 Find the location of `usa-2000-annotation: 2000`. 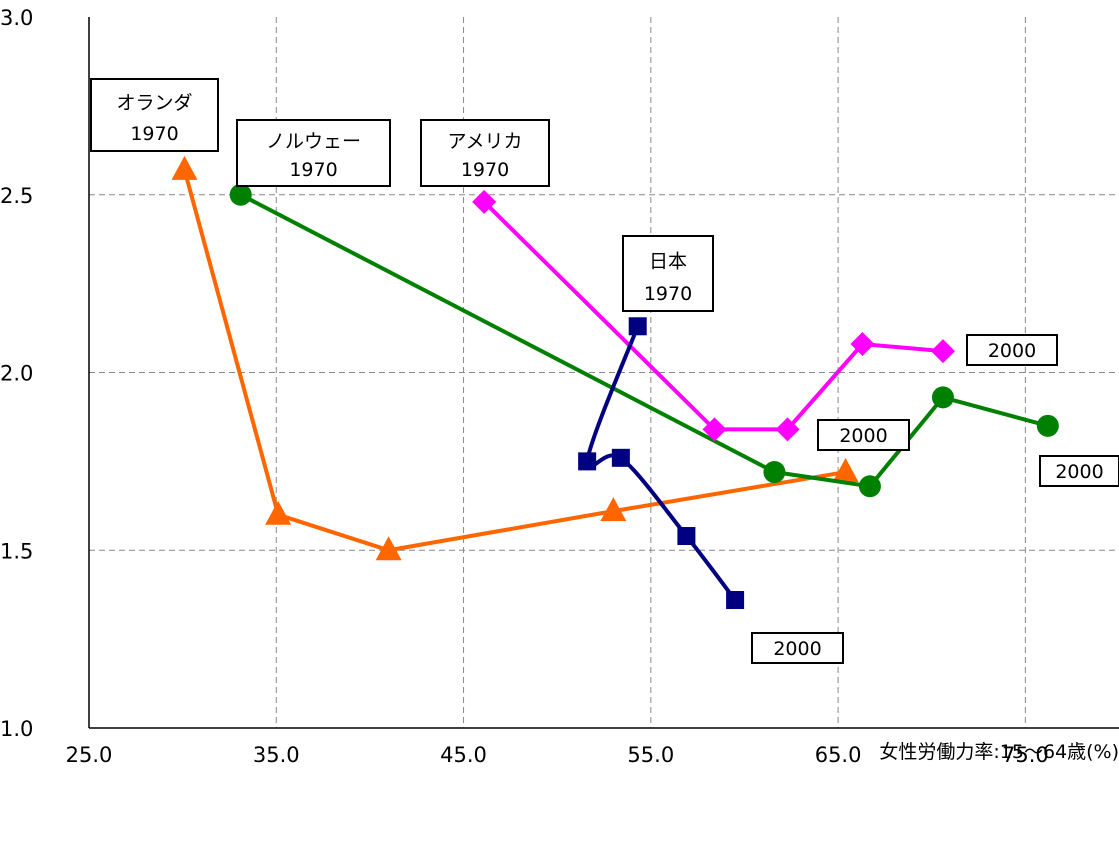

usa-2000-annotation: 2000 is located at coordinates (1012, 350).